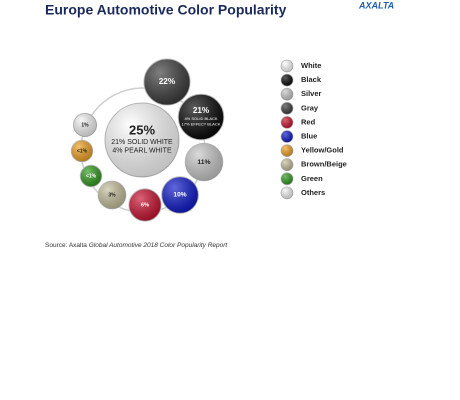 The image size is (460, 400). What do you see at coordinates (167, 81) in the screenshot?
I see `value-label: 22%` at bounding box center [167, 81].